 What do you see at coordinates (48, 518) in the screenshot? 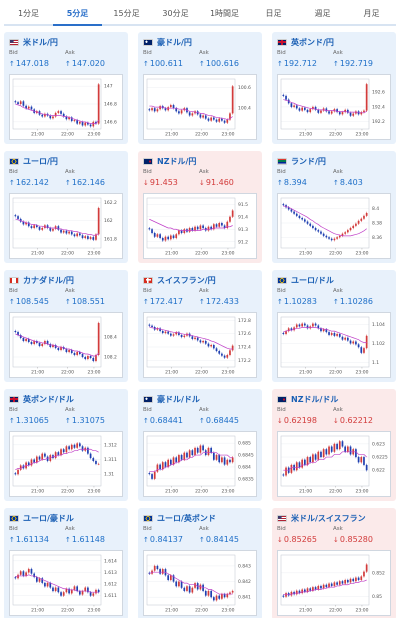
I see `pair-name: ユーロ/豪ドル` at bounding box center [48, 518].